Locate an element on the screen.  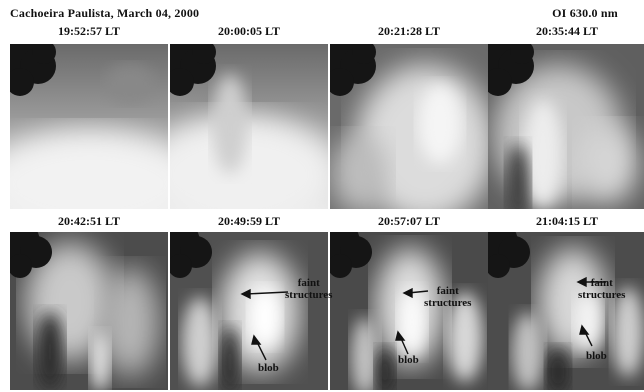
blob-label-8: blob is located at coordinates (596, 356).